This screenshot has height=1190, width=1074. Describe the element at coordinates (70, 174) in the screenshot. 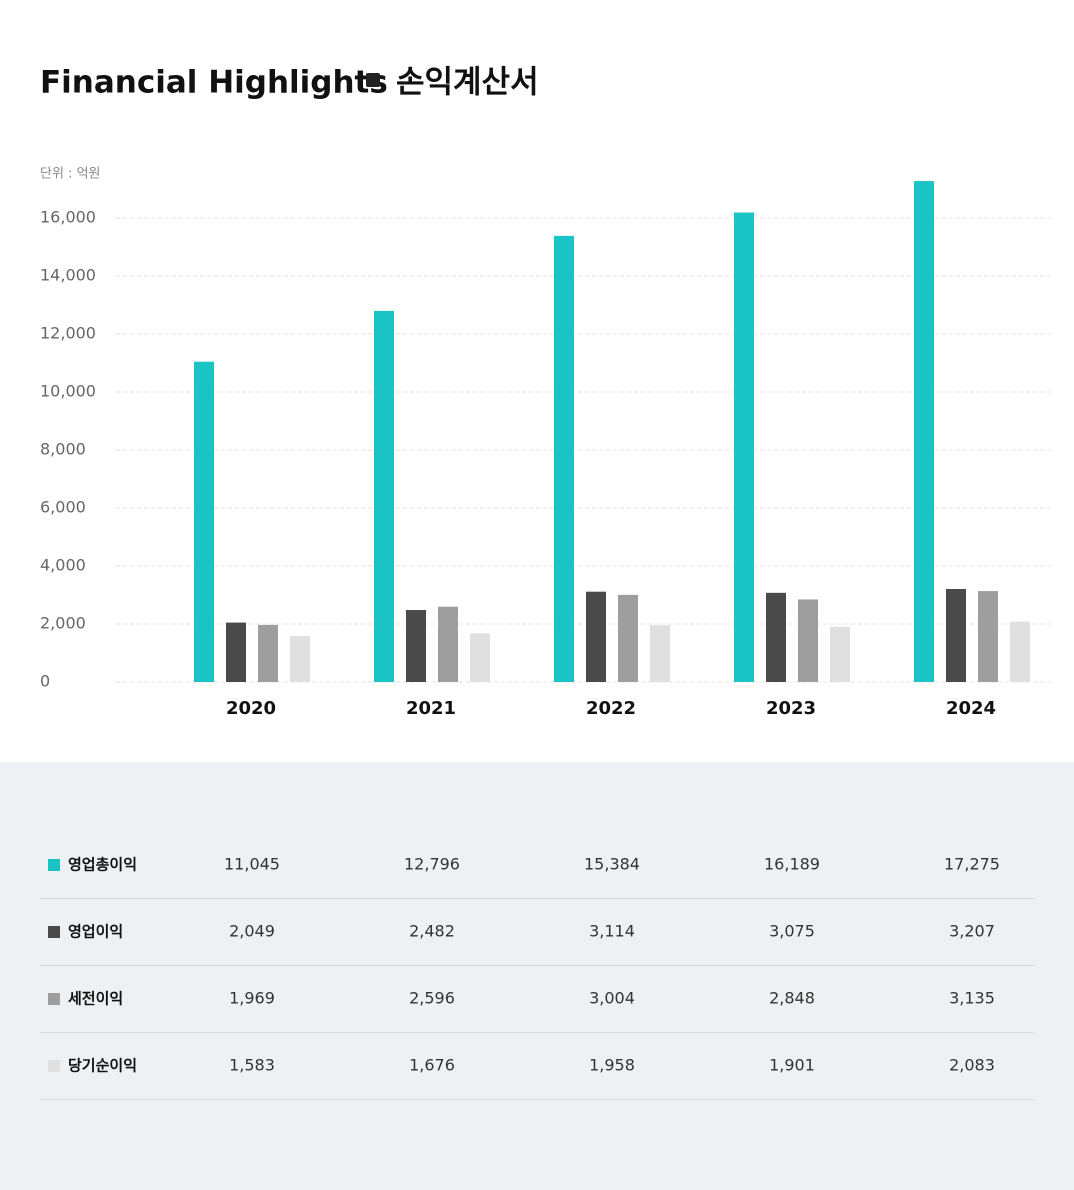

I see `unit-label: 단위 : 억원` at that location.